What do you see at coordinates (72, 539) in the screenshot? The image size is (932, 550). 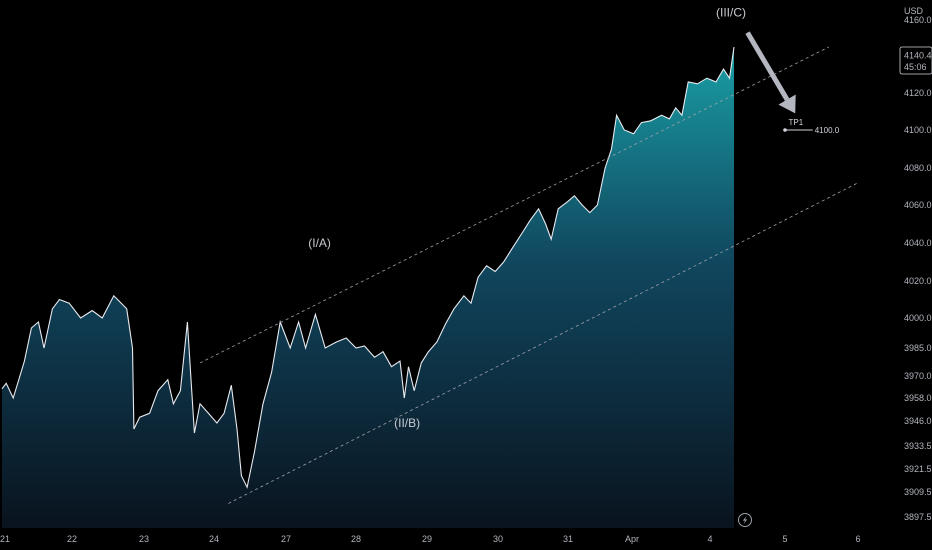 I see `x-tick-label: 22` at bounding box center [72, 539].